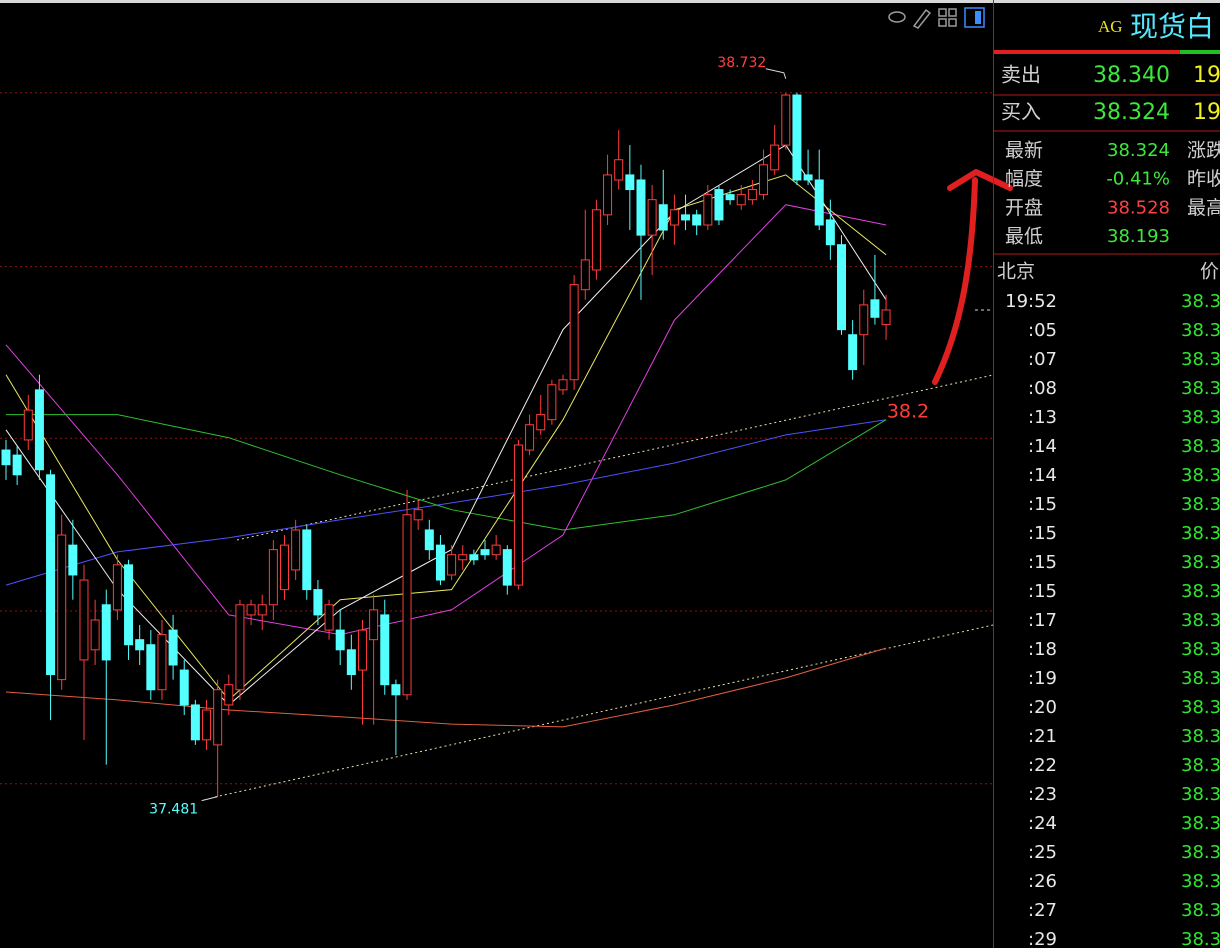 Image resolution: width=1220 pixels, height=948 pixels. Describe the element at coordinates (1042, 736) in the screenshot. I see `tick-time: :21` at that location.